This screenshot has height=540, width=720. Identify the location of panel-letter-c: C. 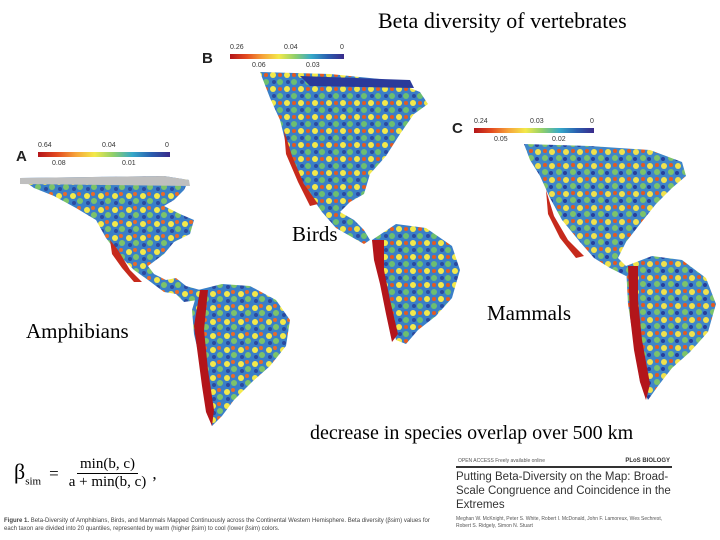
(457, 128).